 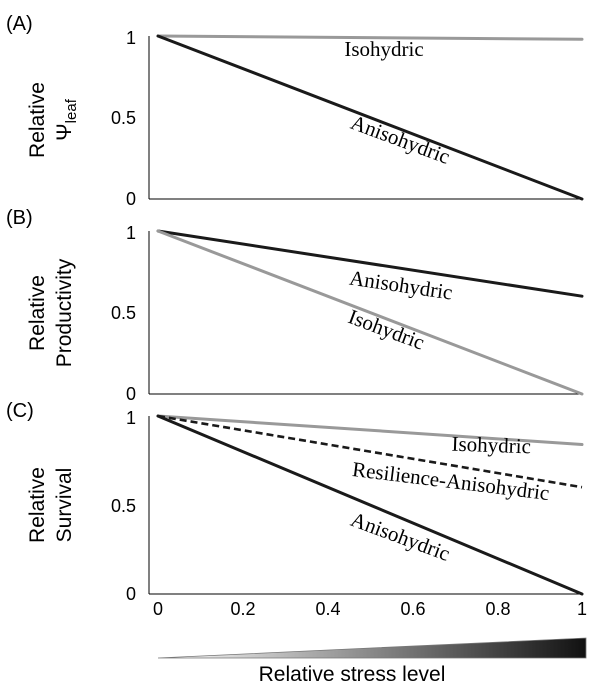 I want to click on panel-c-ylabel: Relative, so click(x=37, y=505).